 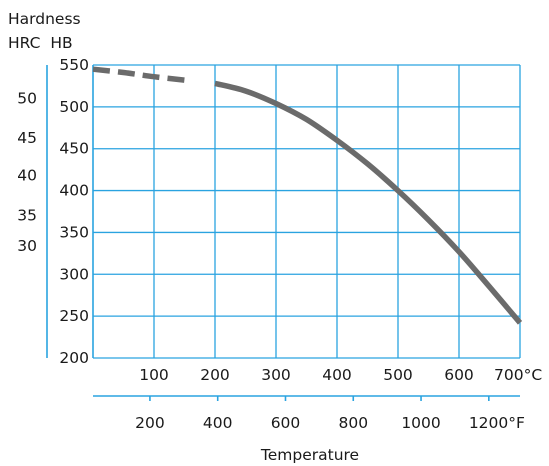 I want to click on hrc-tick-label: 50, so click(x=27, y=98).